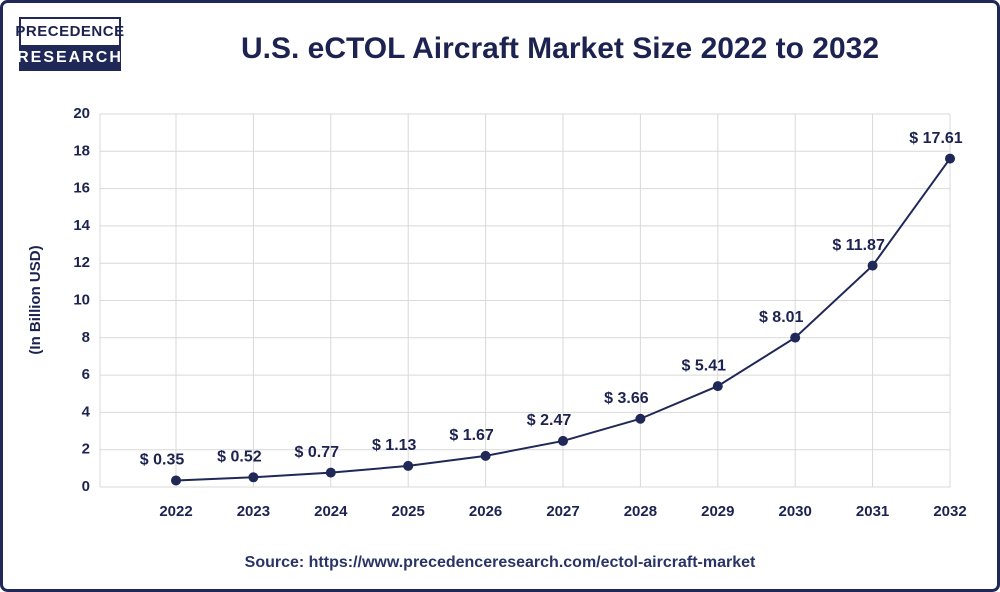 The width and height of the screenshot is (1000, 592). I want to click on x-tick-label: 2026, so click(485, 511).